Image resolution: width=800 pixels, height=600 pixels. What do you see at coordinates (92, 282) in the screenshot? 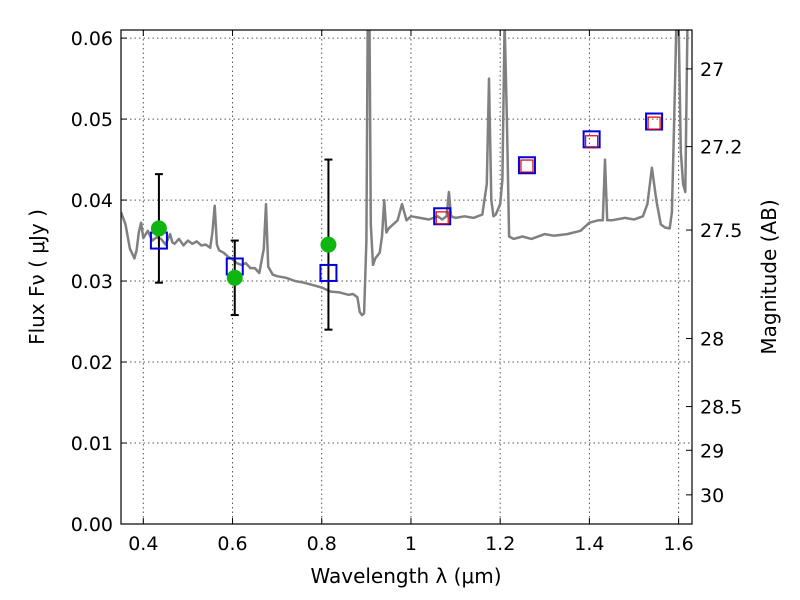
I see `y-tick-label: 0.03` at bounding box center [92, 282].